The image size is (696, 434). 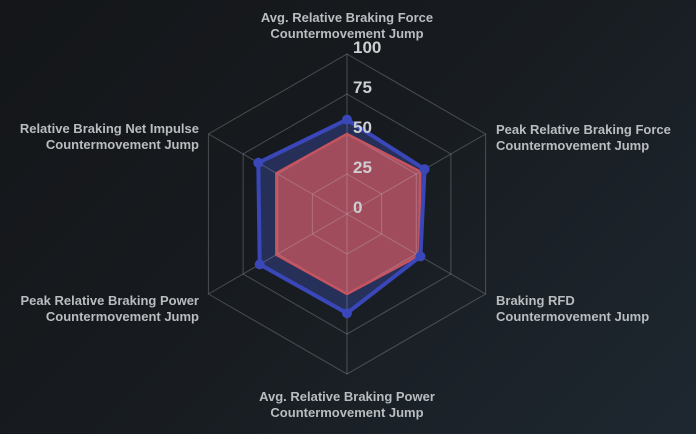 I want to click on axis-label-line: Peak Relative Braking Force, so click(x=583, y=129).